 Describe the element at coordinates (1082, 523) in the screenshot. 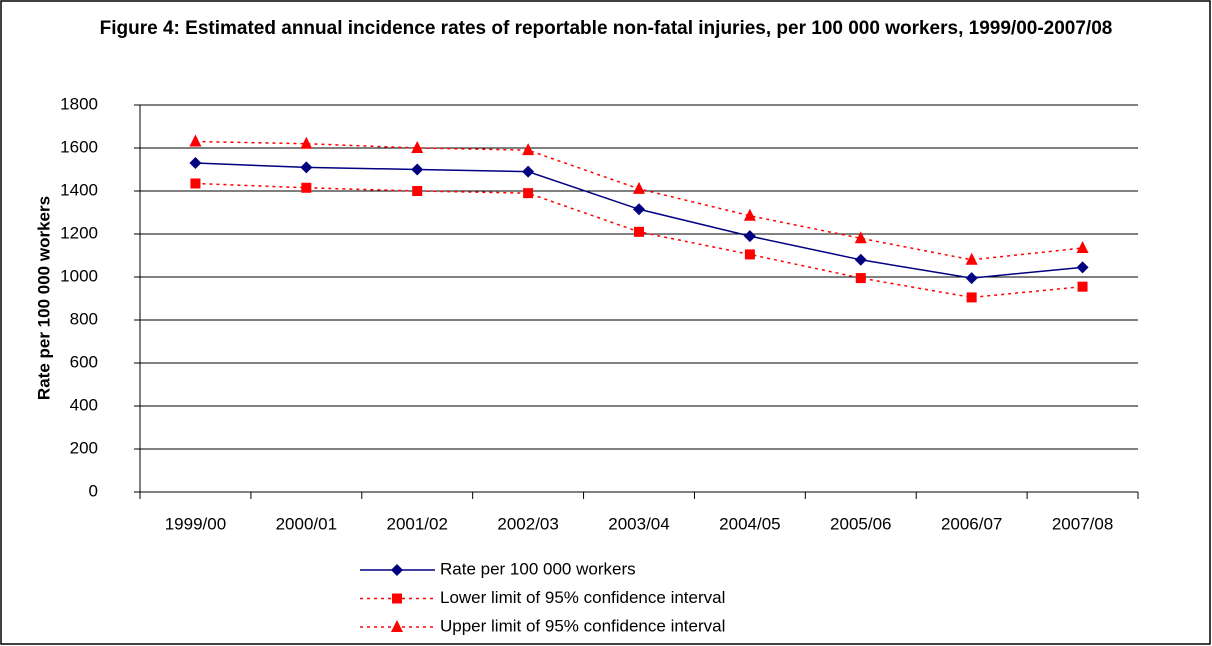

I see `x-tick-label: 2007/08` at that location.